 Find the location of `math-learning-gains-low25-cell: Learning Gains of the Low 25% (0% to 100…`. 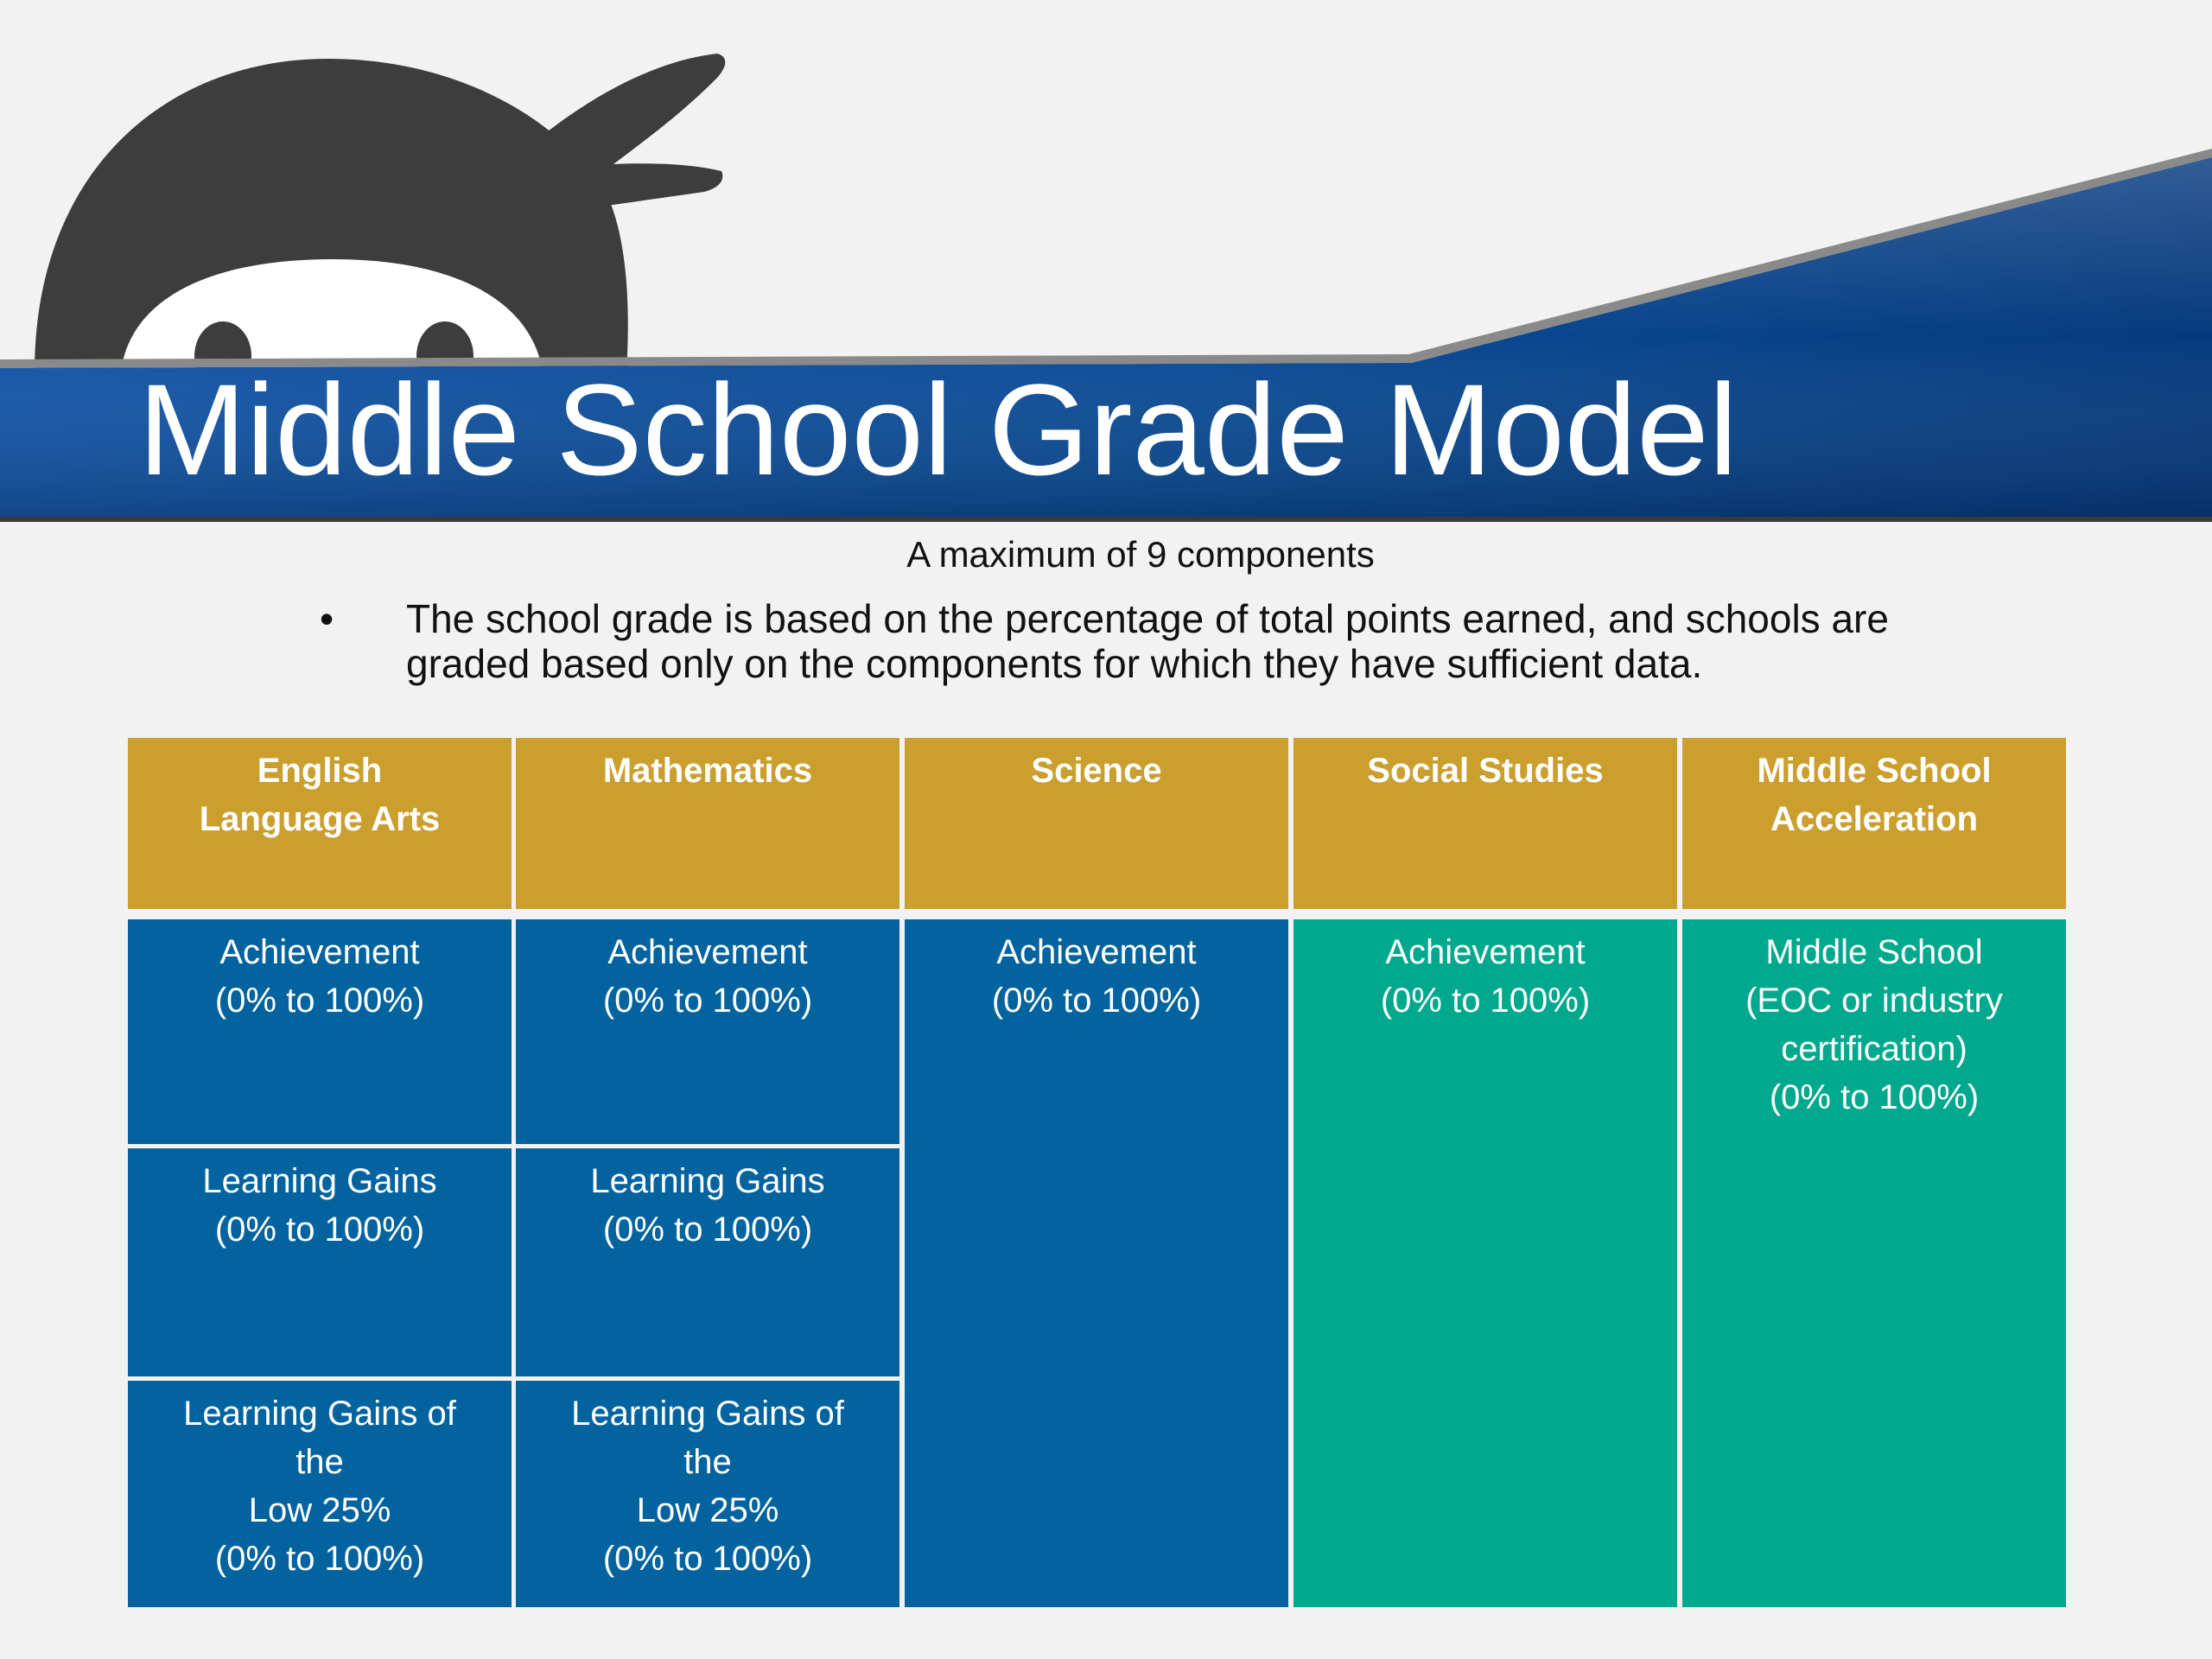

math-learning-gains-low25-cell: Learning Gains of the Low 25% (0% to 100… is located at coordinates (707, 1494).